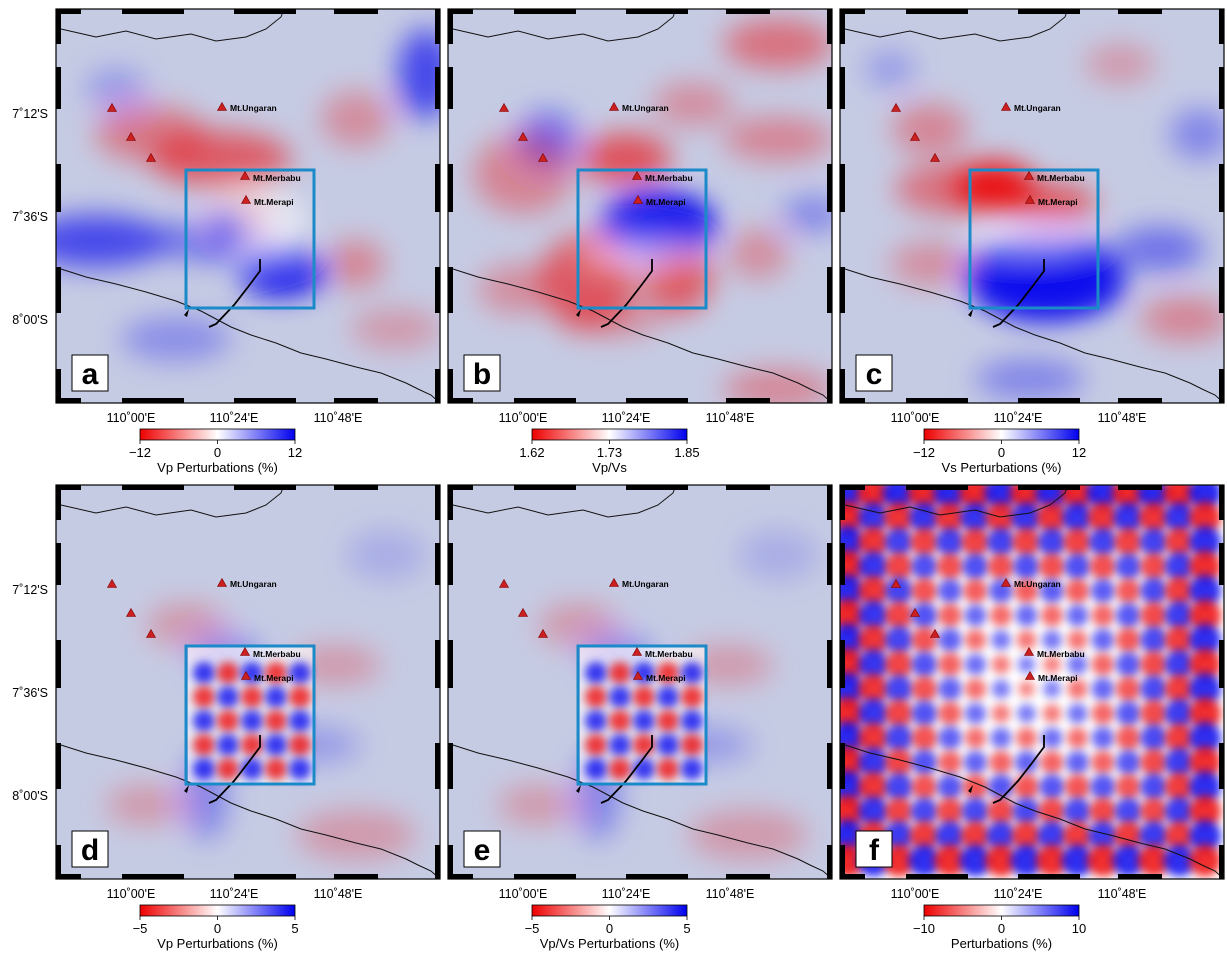 The image size is (1227, 953). I want to click on volcano-label-merbabu: Mt.Merbabu, so click(669, 178).